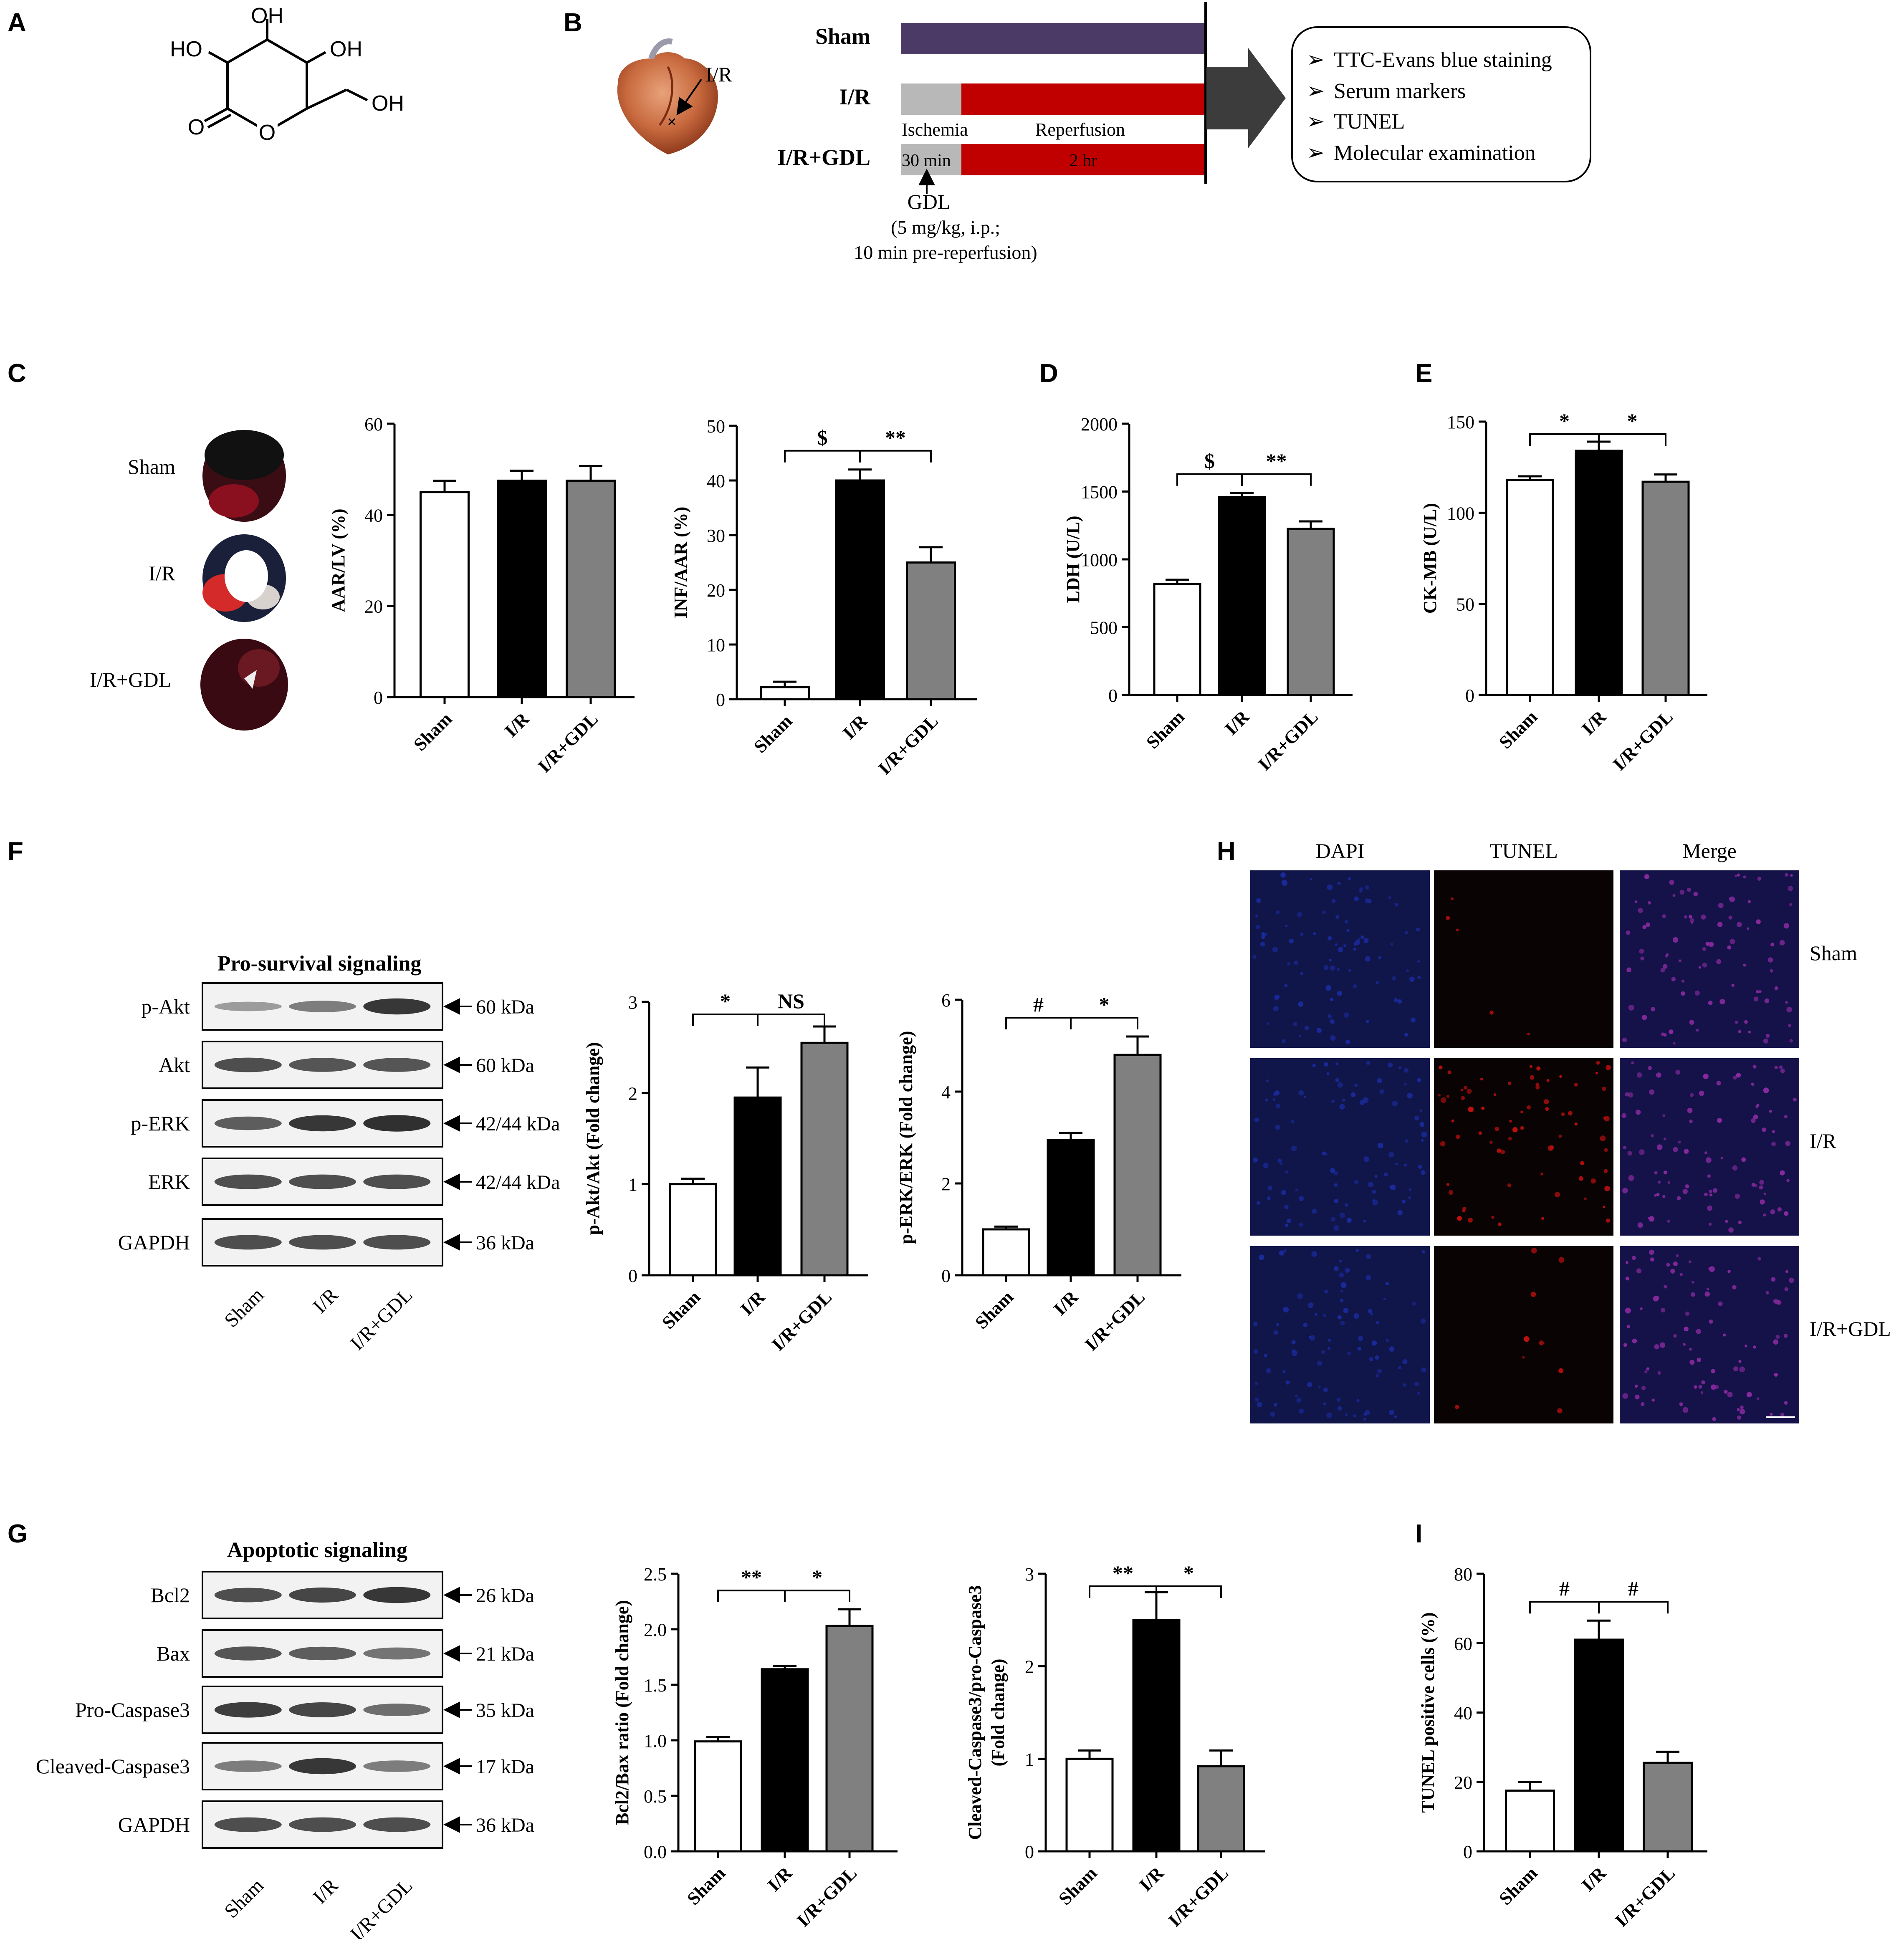 The image size is (1904, 1939). Describe the element at coordinates (18, 1533) in the screenshot. I see `panel-label-g: G` at that location.